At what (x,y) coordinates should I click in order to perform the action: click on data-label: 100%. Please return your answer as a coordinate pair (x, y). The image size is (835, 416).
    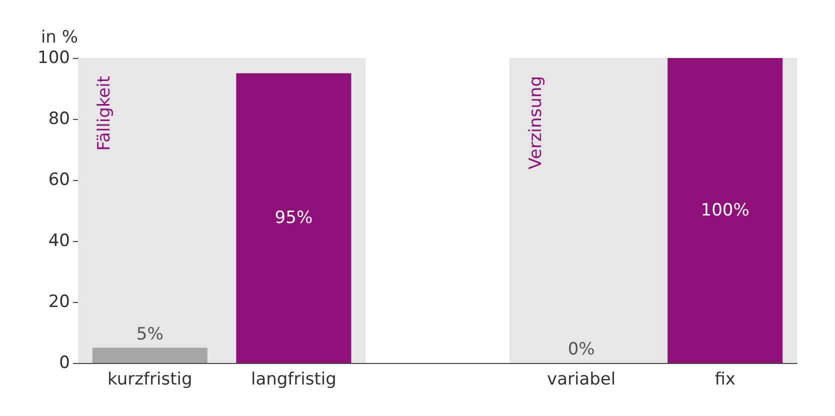
    Looking at the image, I should click on (725, 210).